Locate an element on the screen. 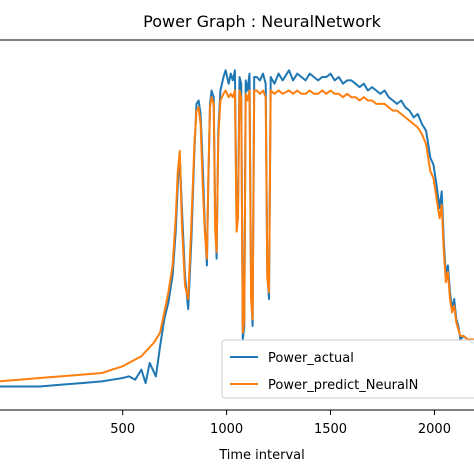 The image size is (474, 474). x-tick-label: 500 is located at coordinates (122, 429).